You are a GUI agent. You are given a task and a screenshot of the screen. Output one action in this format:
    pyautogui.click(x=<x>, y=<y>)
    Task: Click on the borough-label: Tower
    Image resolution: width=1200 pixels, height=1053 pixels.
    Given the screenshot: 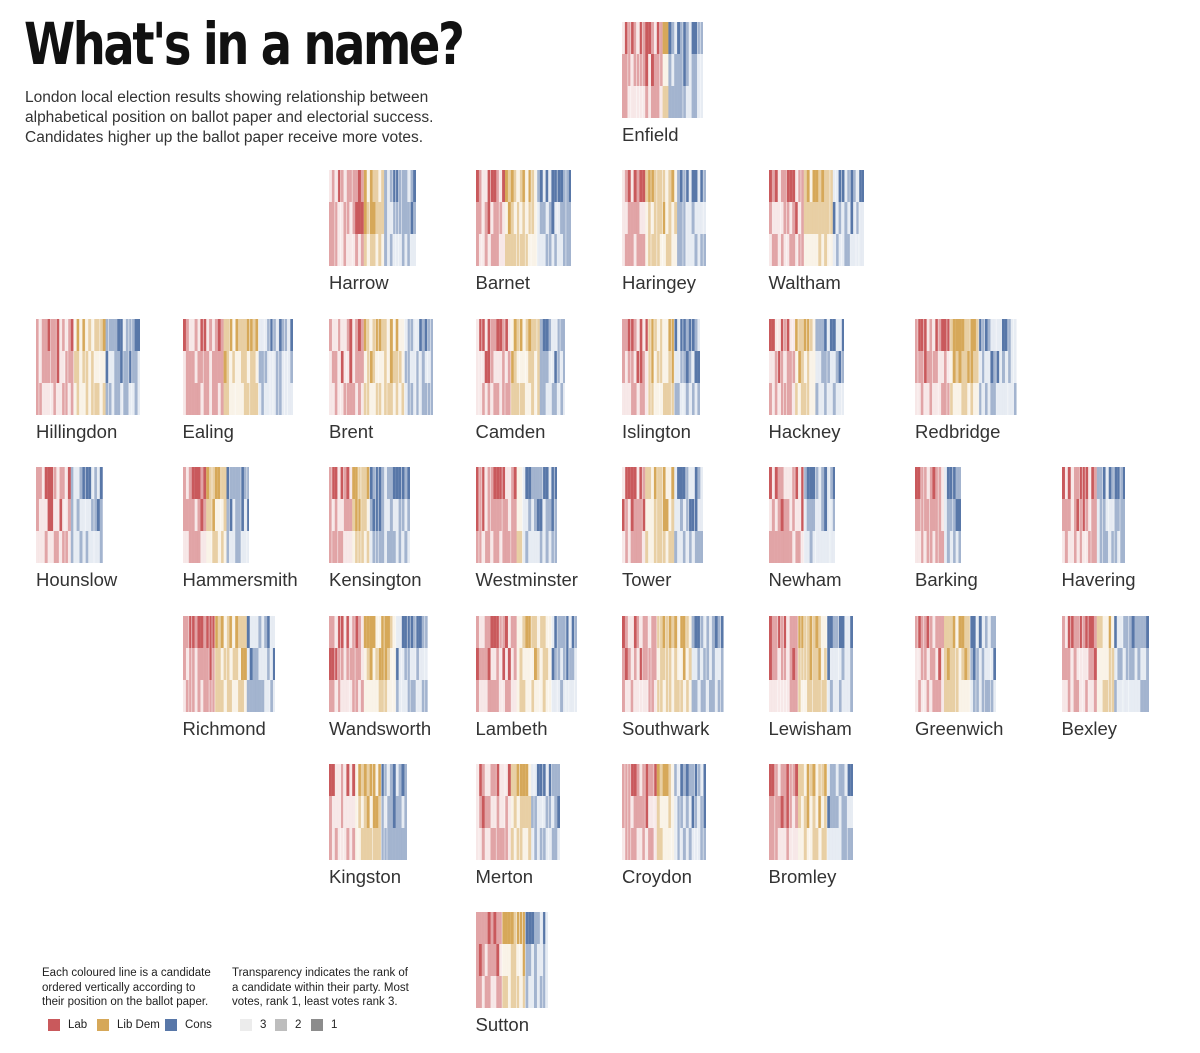 What is the action you would take?
    pyautogui.click(x=647, y=580)
    